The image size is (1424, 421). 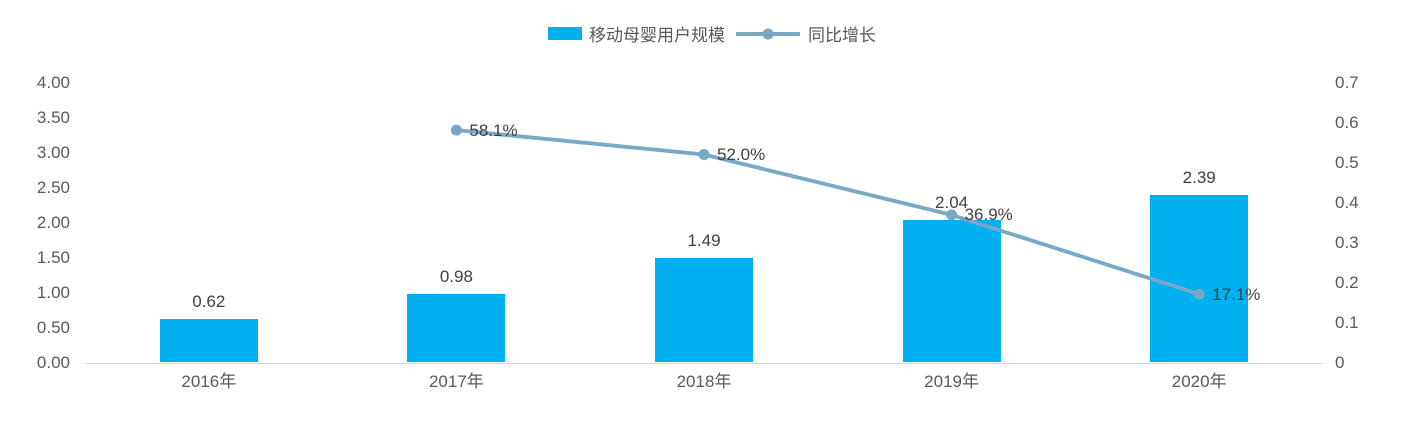 What do you see at coordinates (209, 302) in the screenshot?
I see `bar-value-label: 0.62` at bounding box center [209, 302].